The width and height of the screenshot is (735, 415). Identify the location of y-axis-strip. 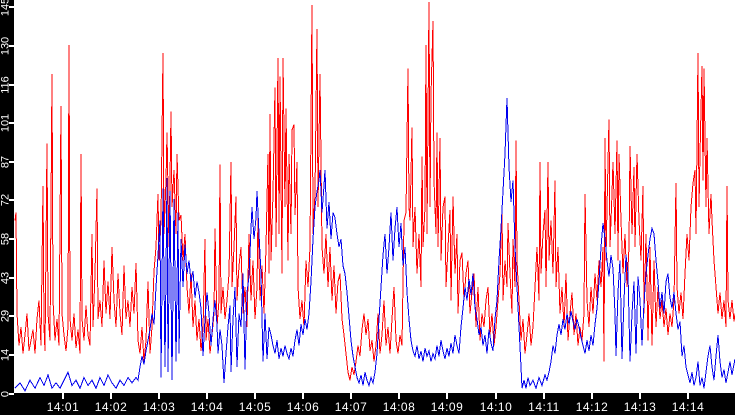
(7, 207).